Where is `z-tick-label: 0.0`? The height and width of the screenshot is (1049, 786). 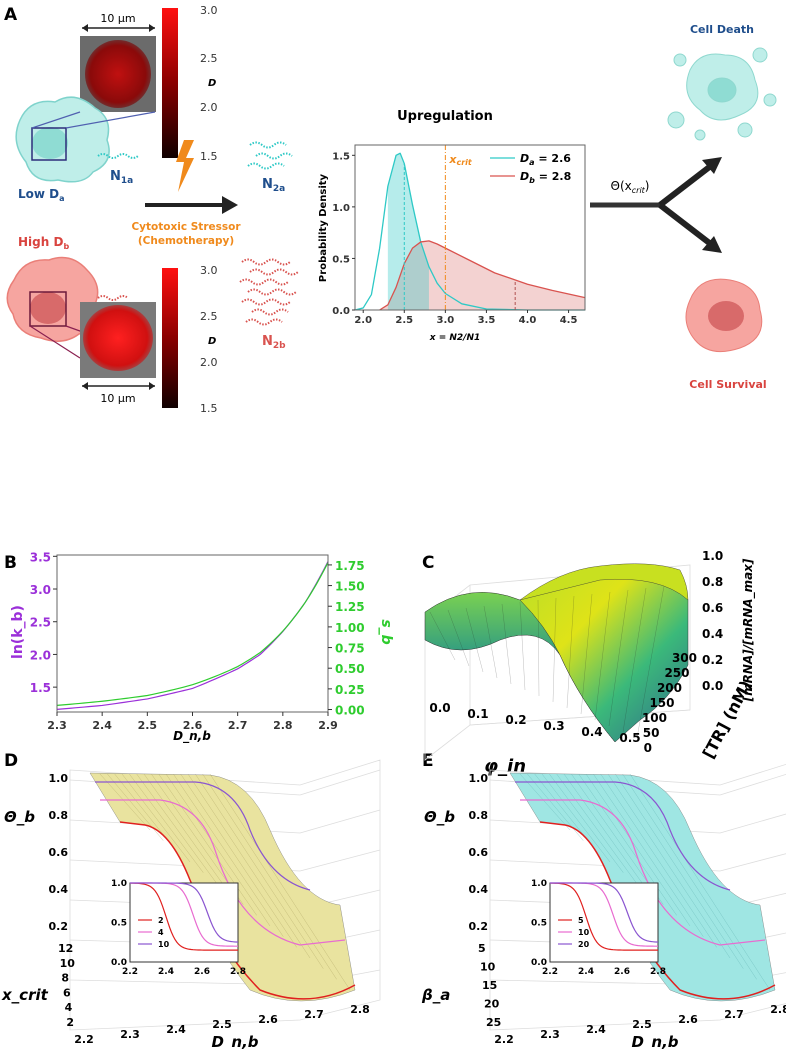 z-tick-label: 0.0 is located at coordinates (712, 686).